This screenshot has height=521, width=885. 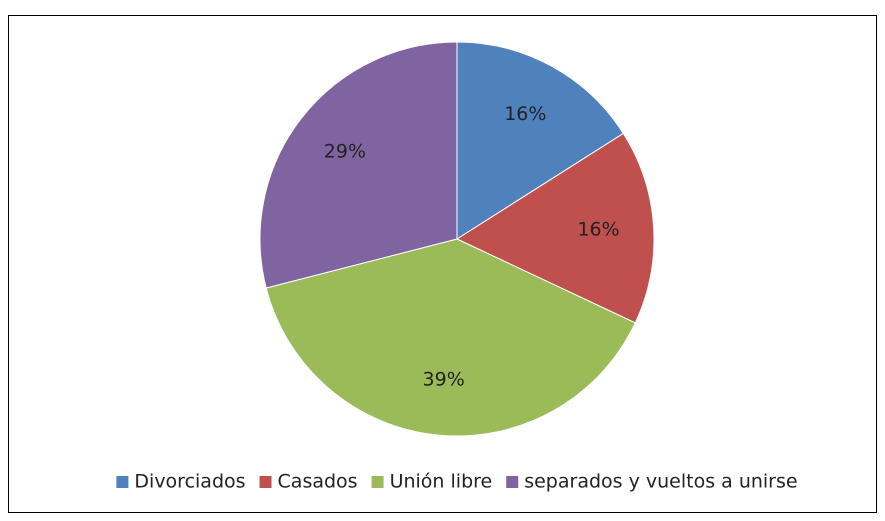 I want to click on data-label: 39%, so click(x=444, y=380).